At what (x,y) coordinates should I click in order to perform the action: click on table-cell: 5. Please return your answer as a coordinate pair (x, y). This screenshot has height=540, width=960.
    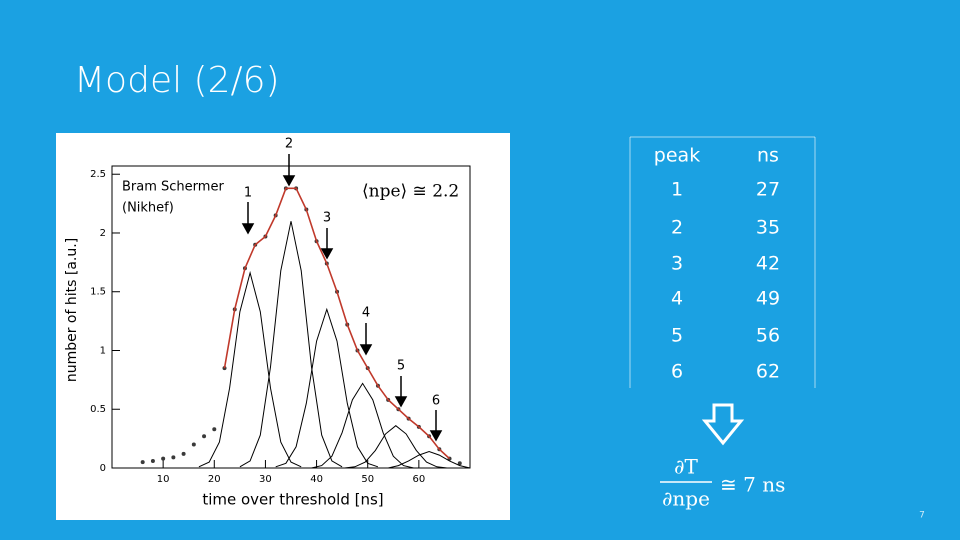
    Looking at the image, I should click on (677, 336).